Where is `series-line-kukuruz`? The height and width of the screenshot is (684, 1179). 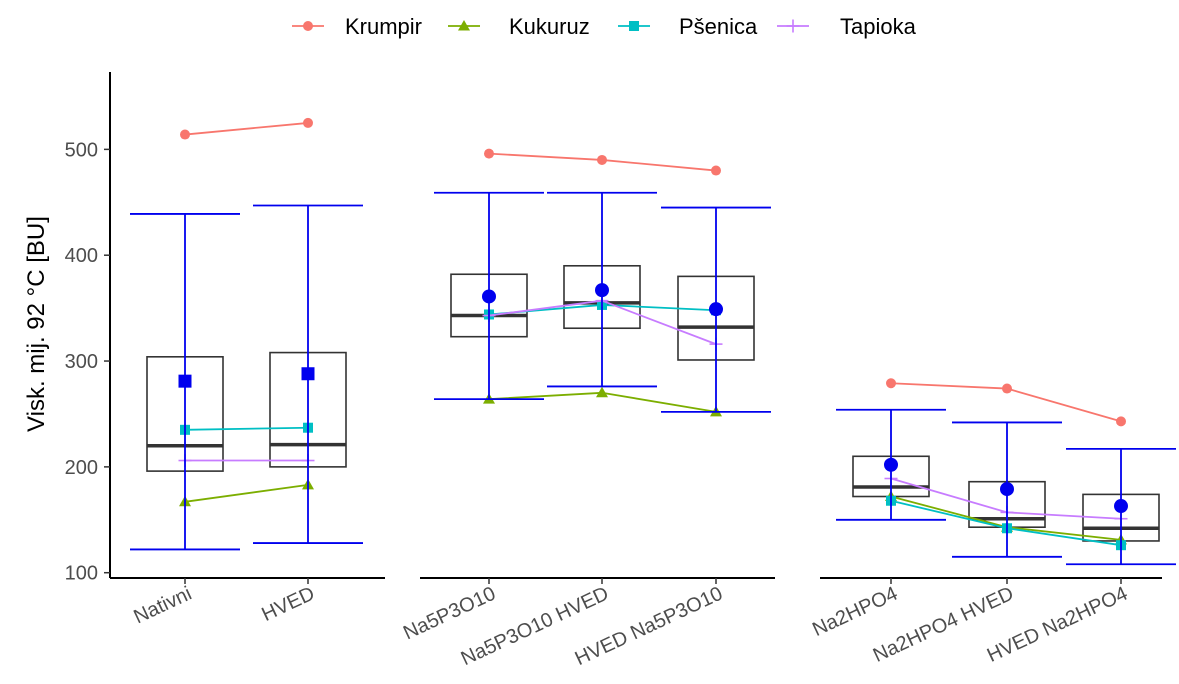 series-line-kukuruz is located at coordinates (246, 493).